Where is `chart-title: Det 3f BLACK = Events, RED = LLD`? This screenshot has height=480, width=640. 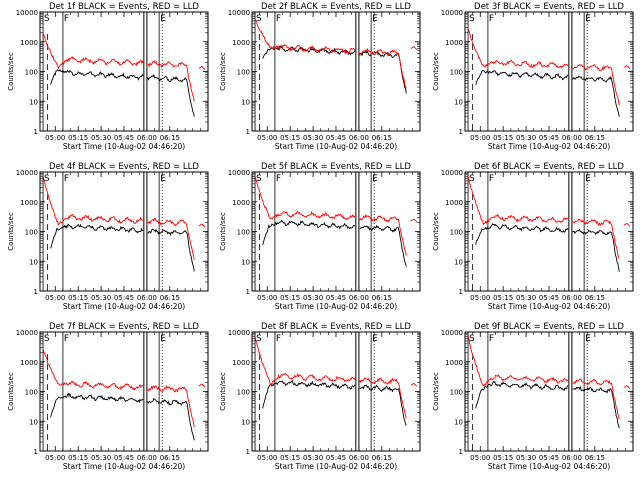
chart-title: Det 3f BLACK = Events, RED = LLD is located at coordinates (549, 7).